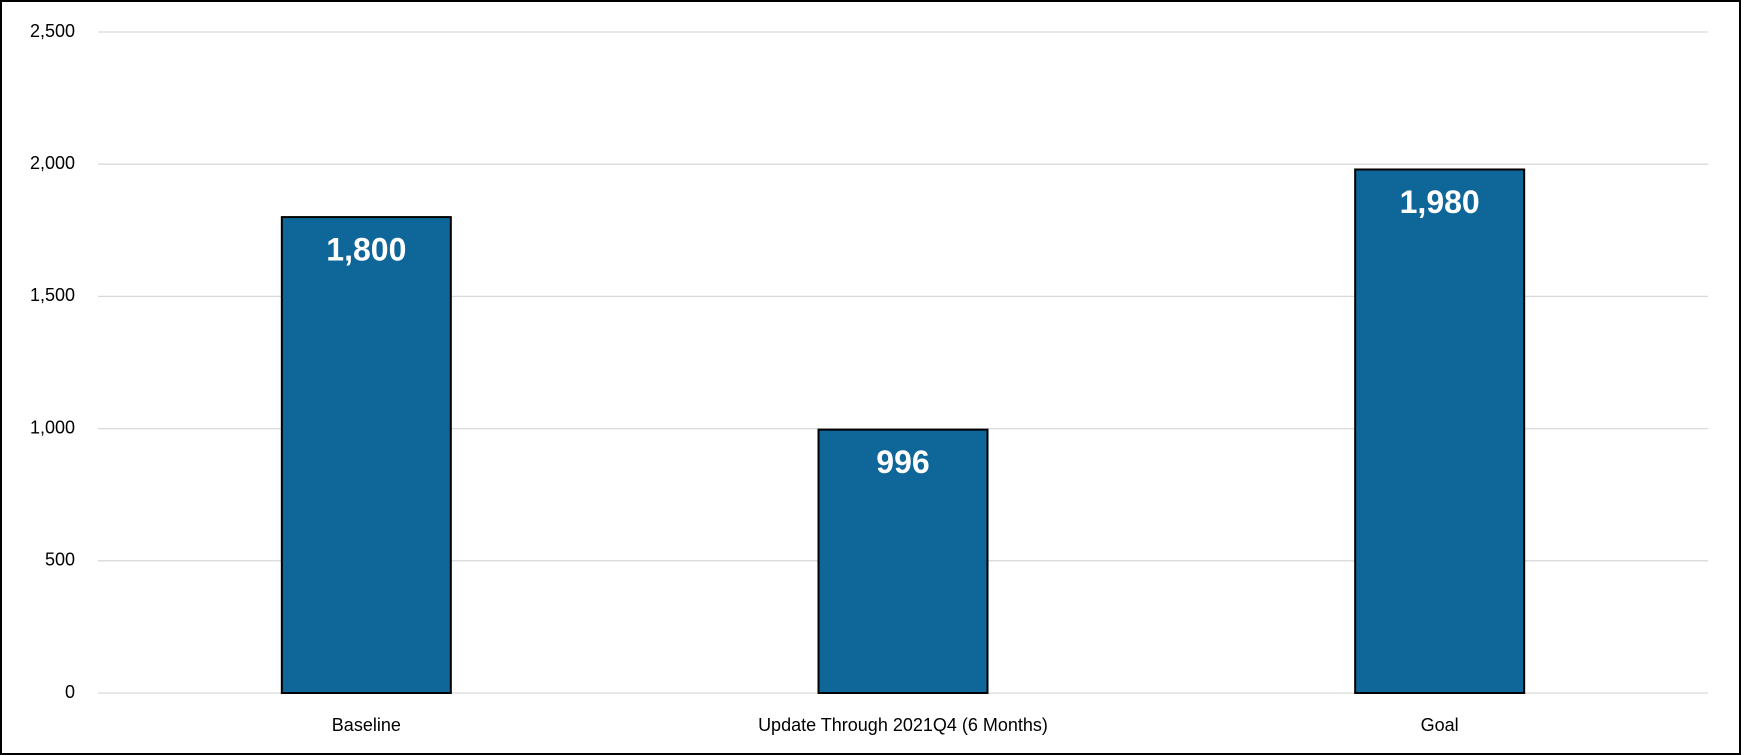 This screenshot has width=1741, height=755. What do you see at coordinates (52, 427) in the screenshot?
I see `y-tick-label: 1,000` at bounding box center [52, 427].